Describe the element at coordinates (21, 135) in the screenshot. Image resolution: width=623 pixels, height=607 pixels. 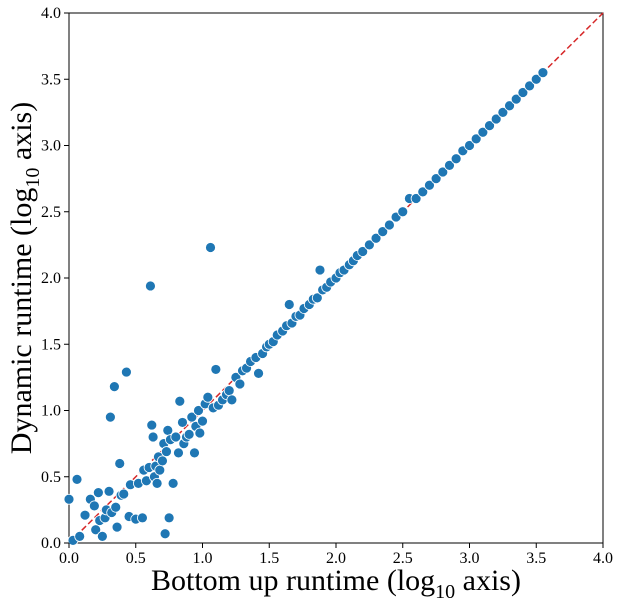
I see `y-axis-title-end: axis)` at that location.